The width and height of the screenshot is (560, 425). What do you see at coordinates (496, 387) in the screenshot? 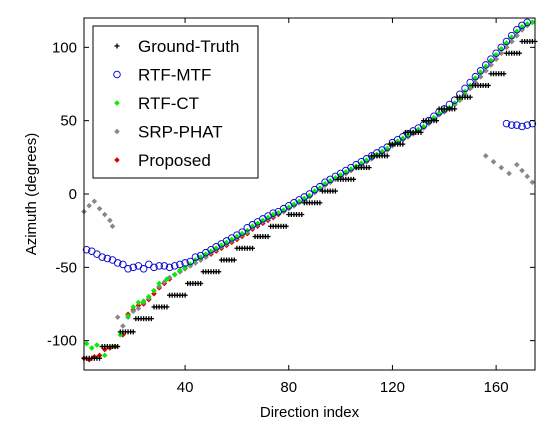
I see `x-tick-label: 160` at bounding box center [496, 387].